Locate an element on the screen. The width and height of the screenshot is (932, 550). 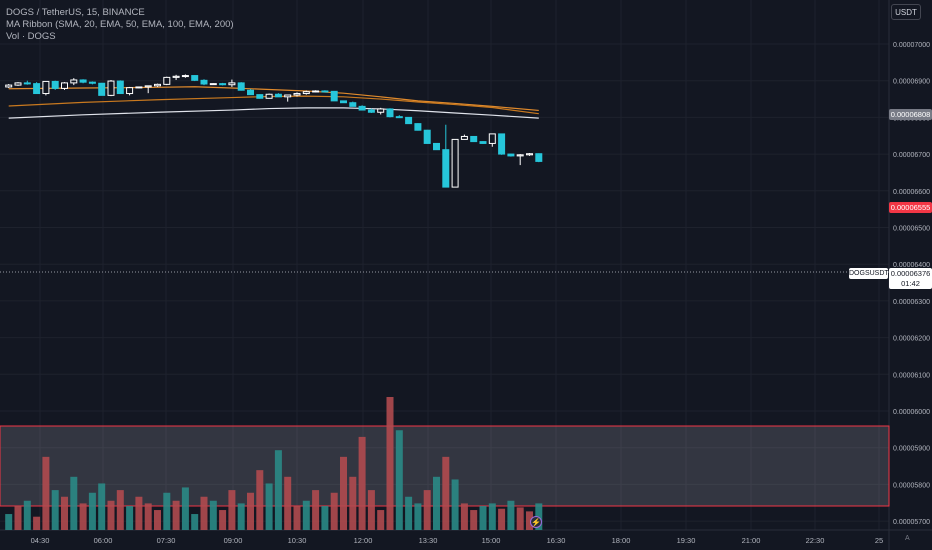
y-tick-label: 0.00005700 is located at coordinates (911, 522).